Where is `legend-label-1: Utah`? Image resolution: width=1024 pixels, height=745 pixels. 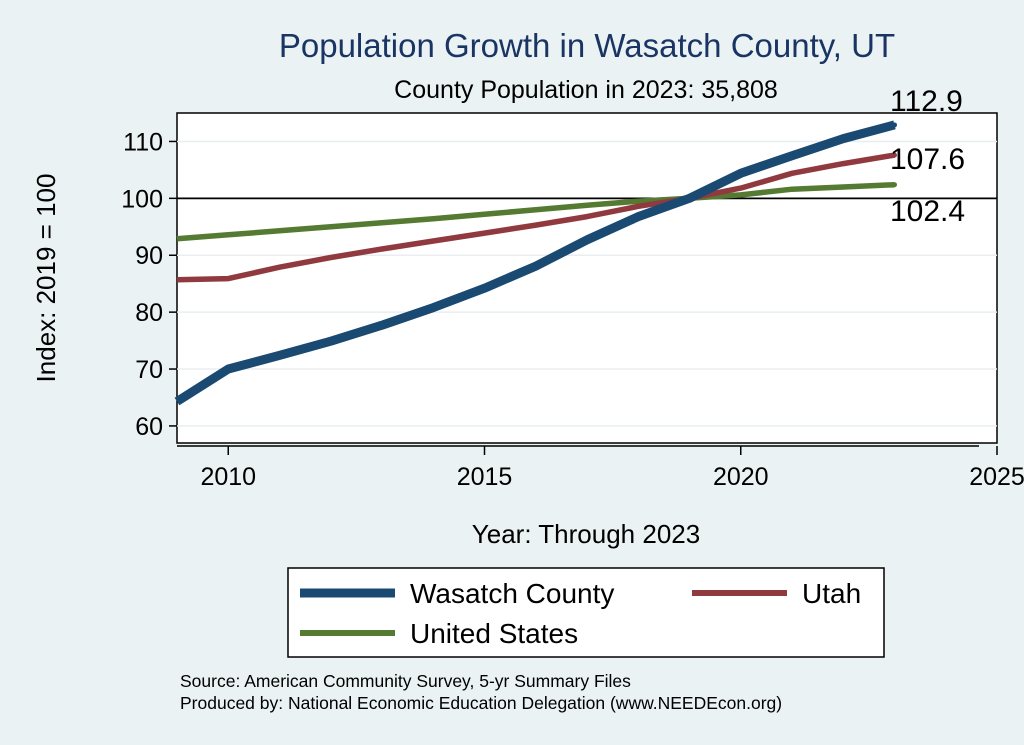
legend-label-1: Utah is located at coordinates (831, 593).